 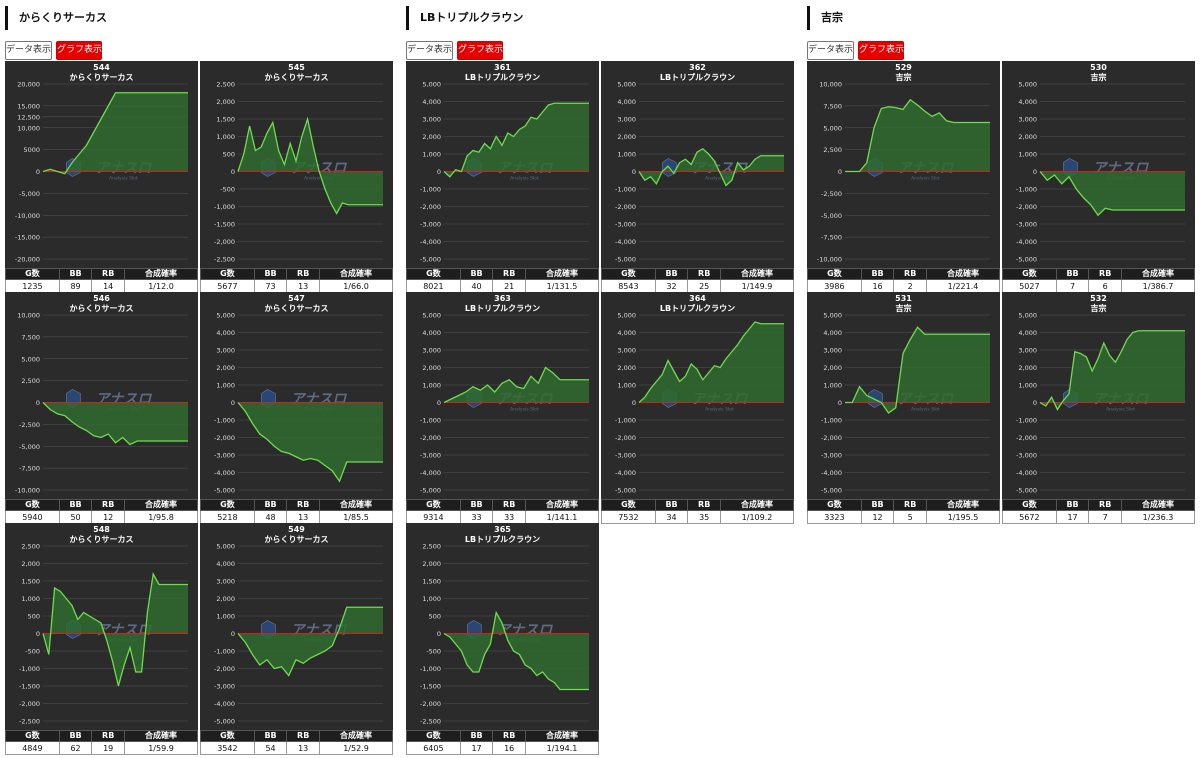 I want to click on bb-count: 32, so click(x=671, y=286).